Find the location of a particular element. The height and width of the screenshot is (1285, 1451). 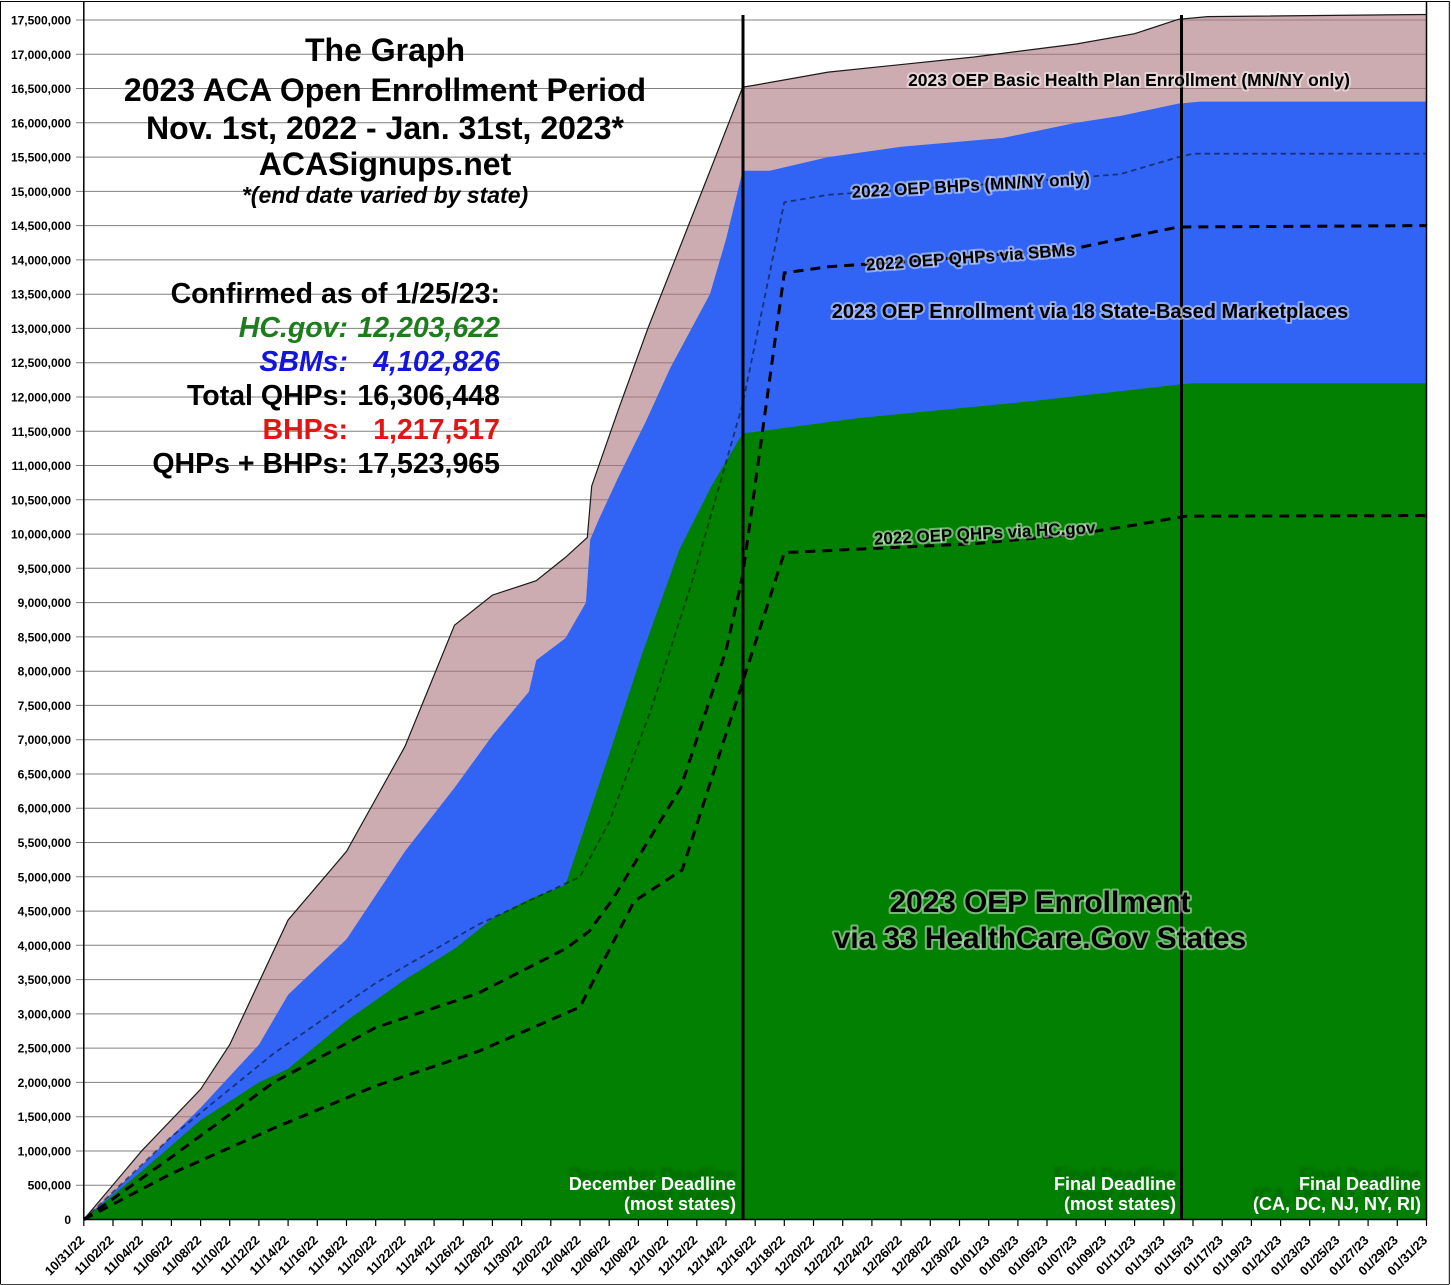

svg-text: 15,000,000 is located at coordinates (41, 192).